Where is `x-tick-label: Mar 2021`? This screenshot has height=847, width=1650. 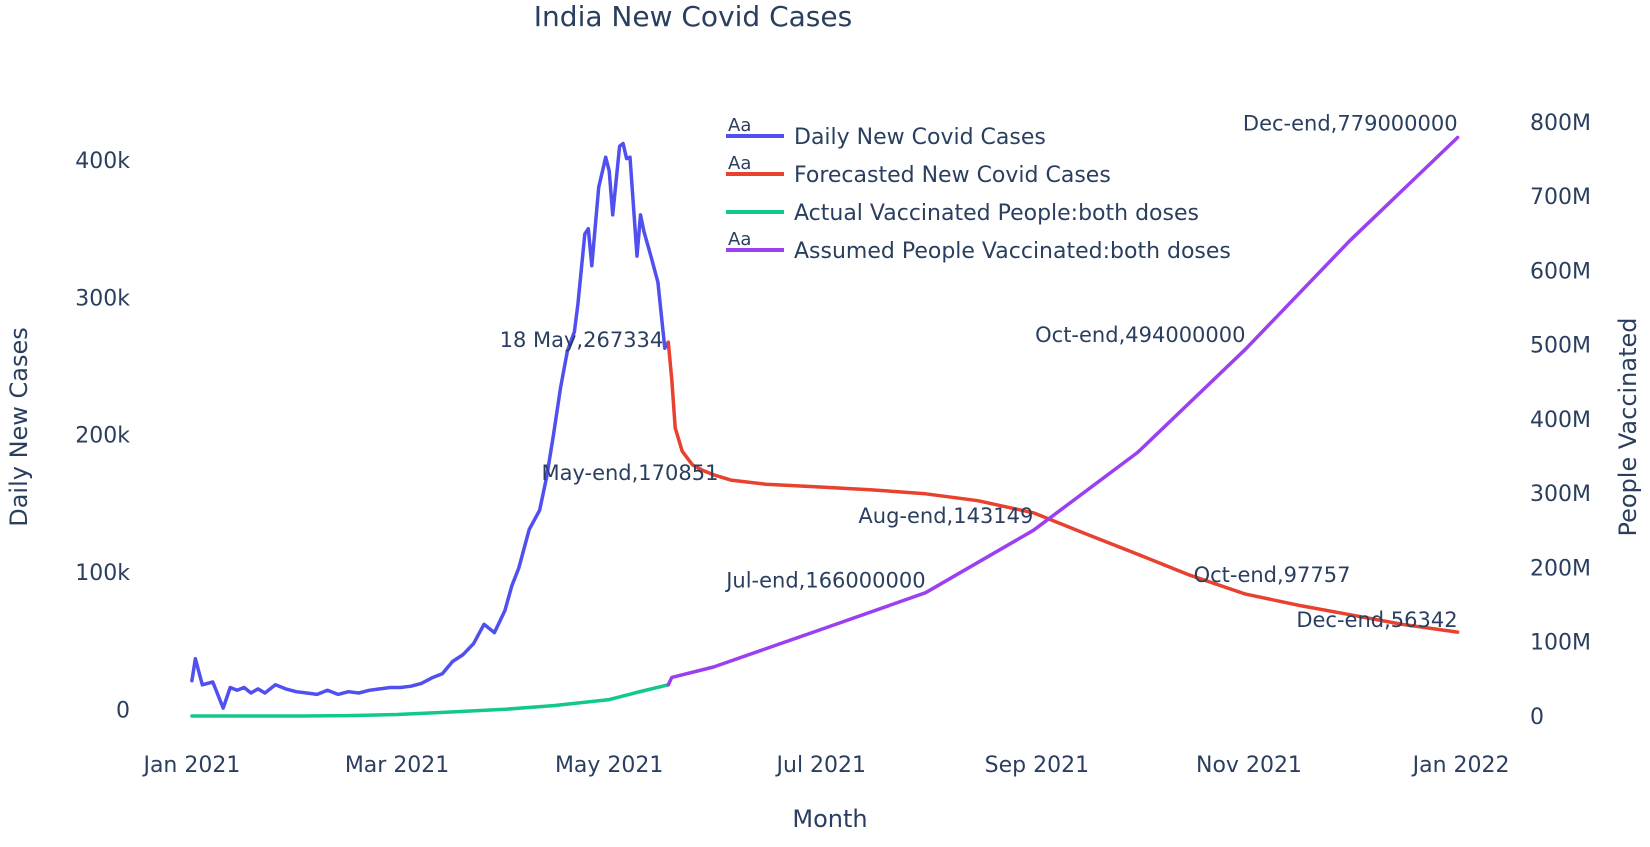 x-tick-label: Mar 2021 is located at coordinates (397, 765).